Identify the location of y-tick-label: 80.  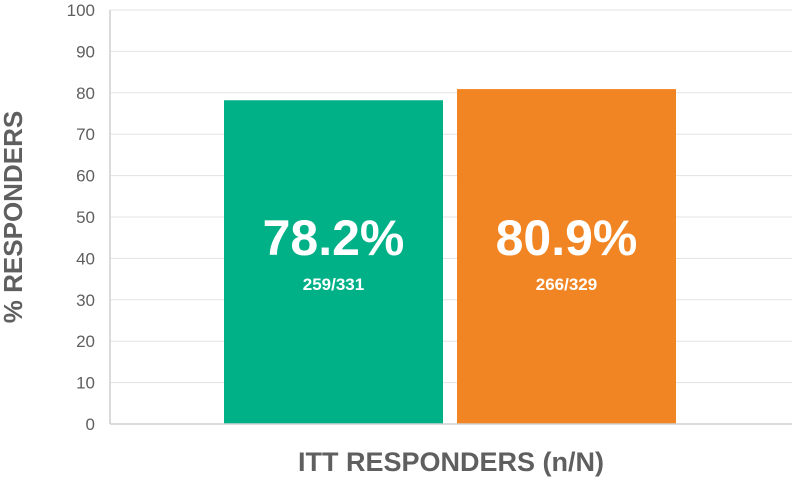
(85, 93).